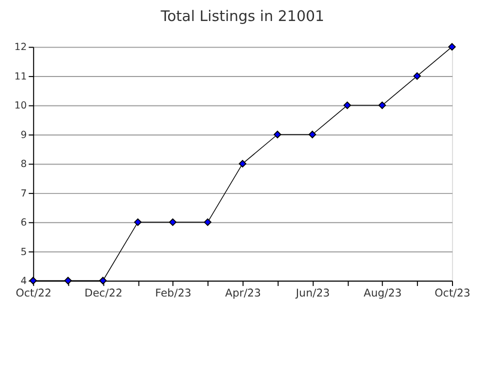 This screenshot has width=490, height=380. I want to click on x-tick-label: Aug/23, so click(383, 293).